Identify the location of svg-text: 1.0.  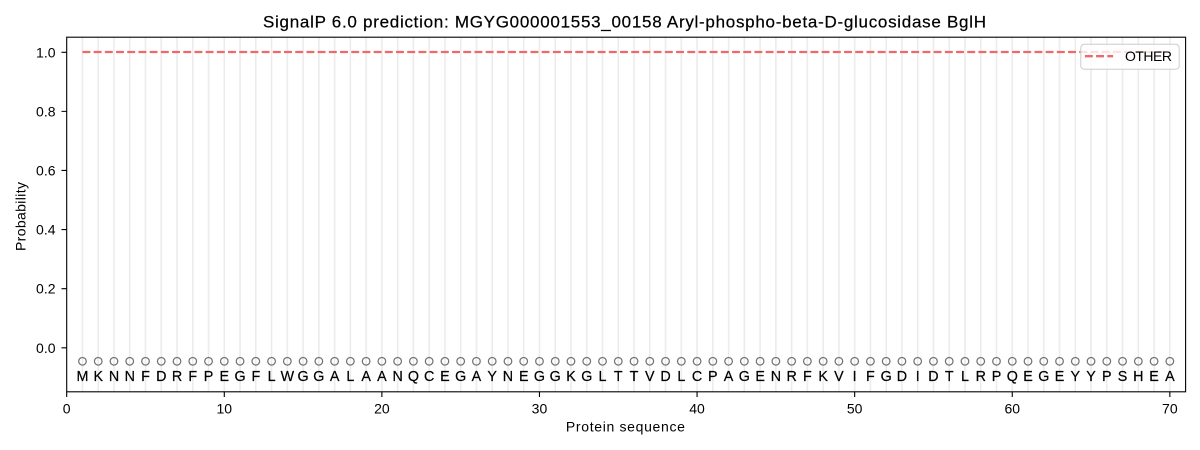
(46, 52).